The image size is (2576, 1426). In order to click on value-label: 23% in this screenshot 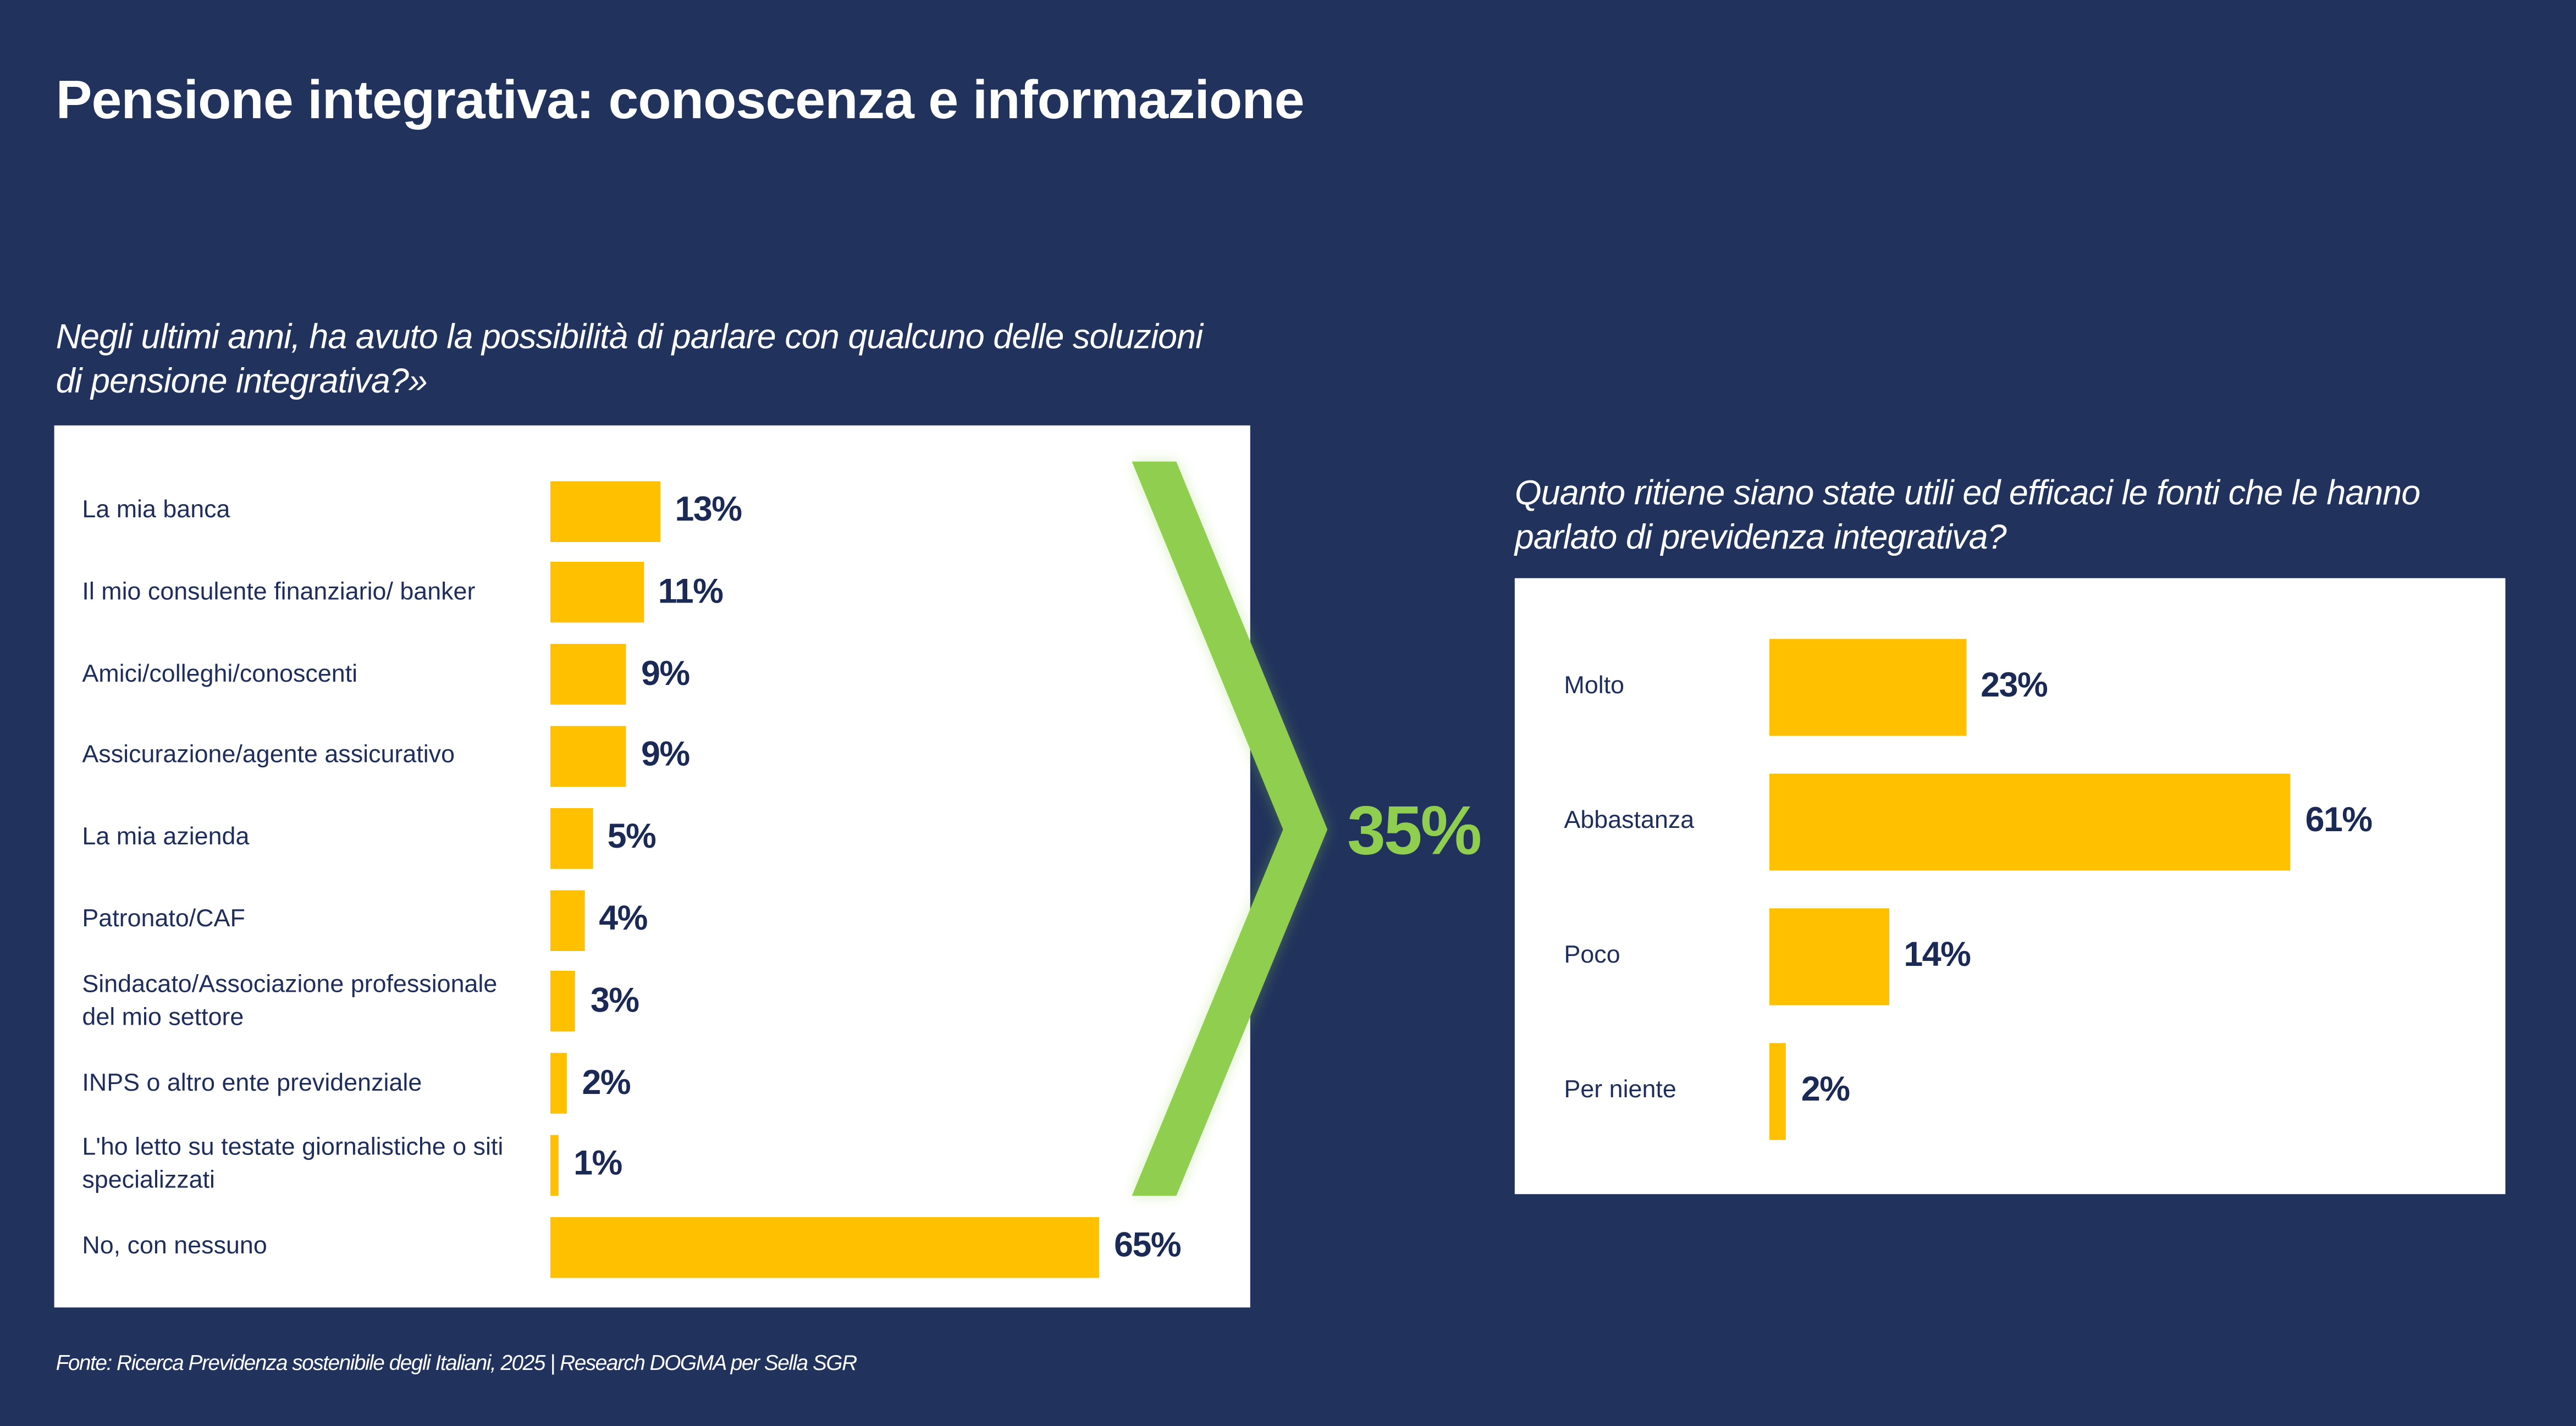, I will do `click(2014, 686)`.